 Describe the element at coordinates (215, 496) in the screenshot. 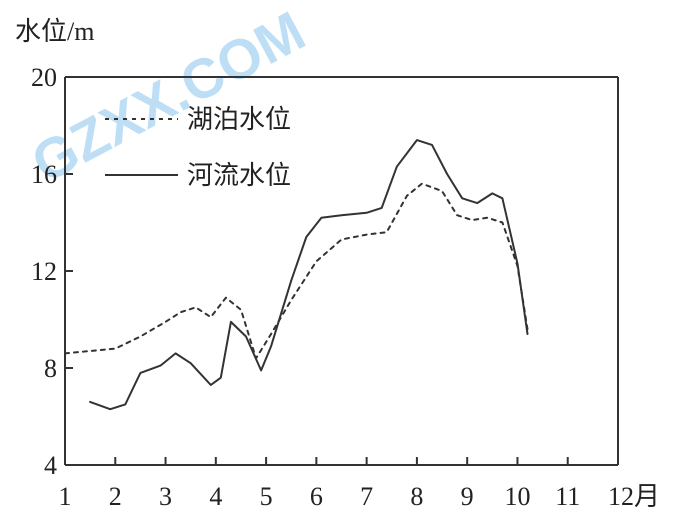

I see `x-tick-label: 4` at that location.